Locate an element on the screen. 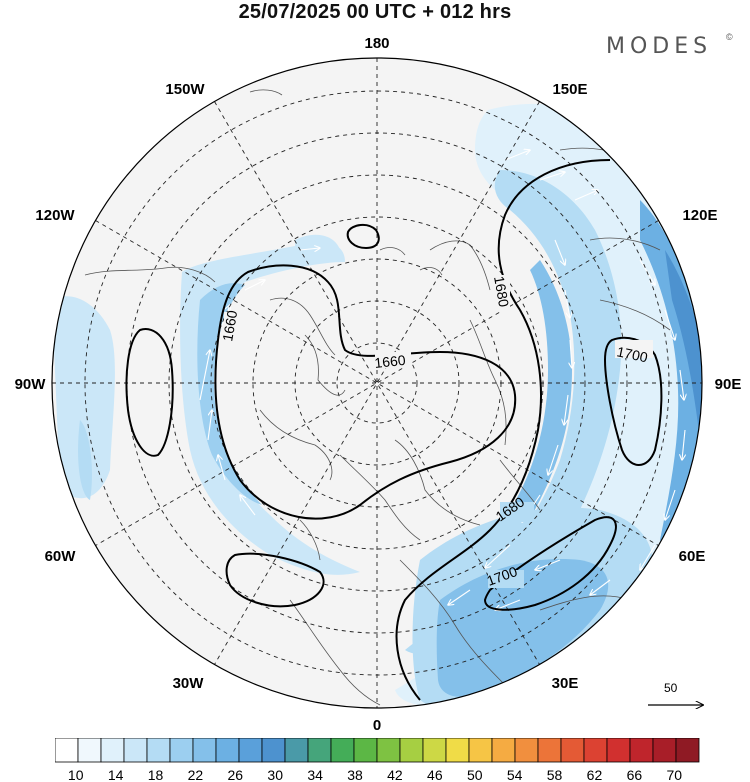  colorbar-tick-label: 18 is located at coordinates (156, 774).